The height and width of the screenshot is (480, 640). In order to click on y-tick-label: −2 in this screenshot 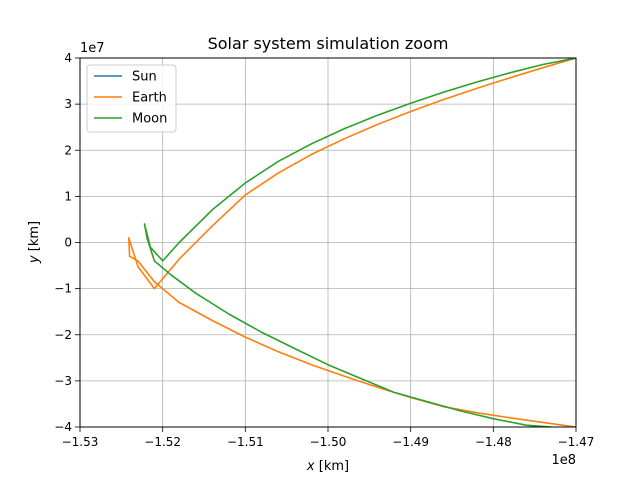, I will do `click(63, 335)`.